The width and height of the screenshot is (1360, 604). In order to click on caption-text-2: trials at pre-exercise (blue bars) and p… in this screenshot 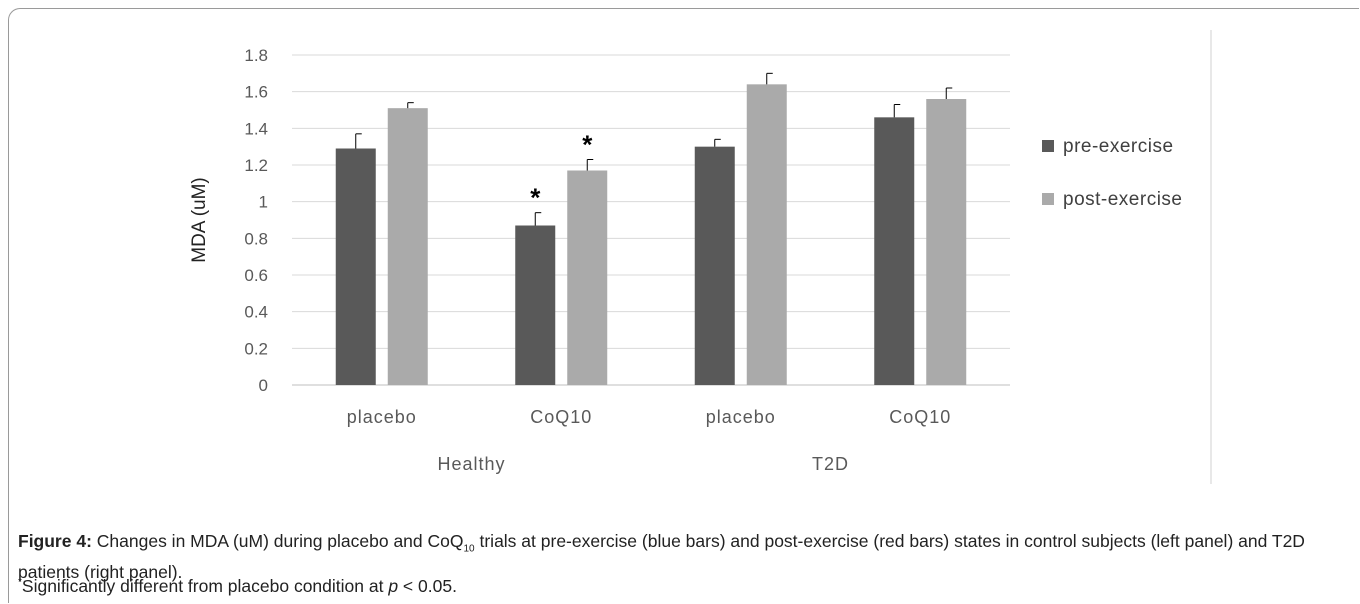, I will do `click(661, 556)`.